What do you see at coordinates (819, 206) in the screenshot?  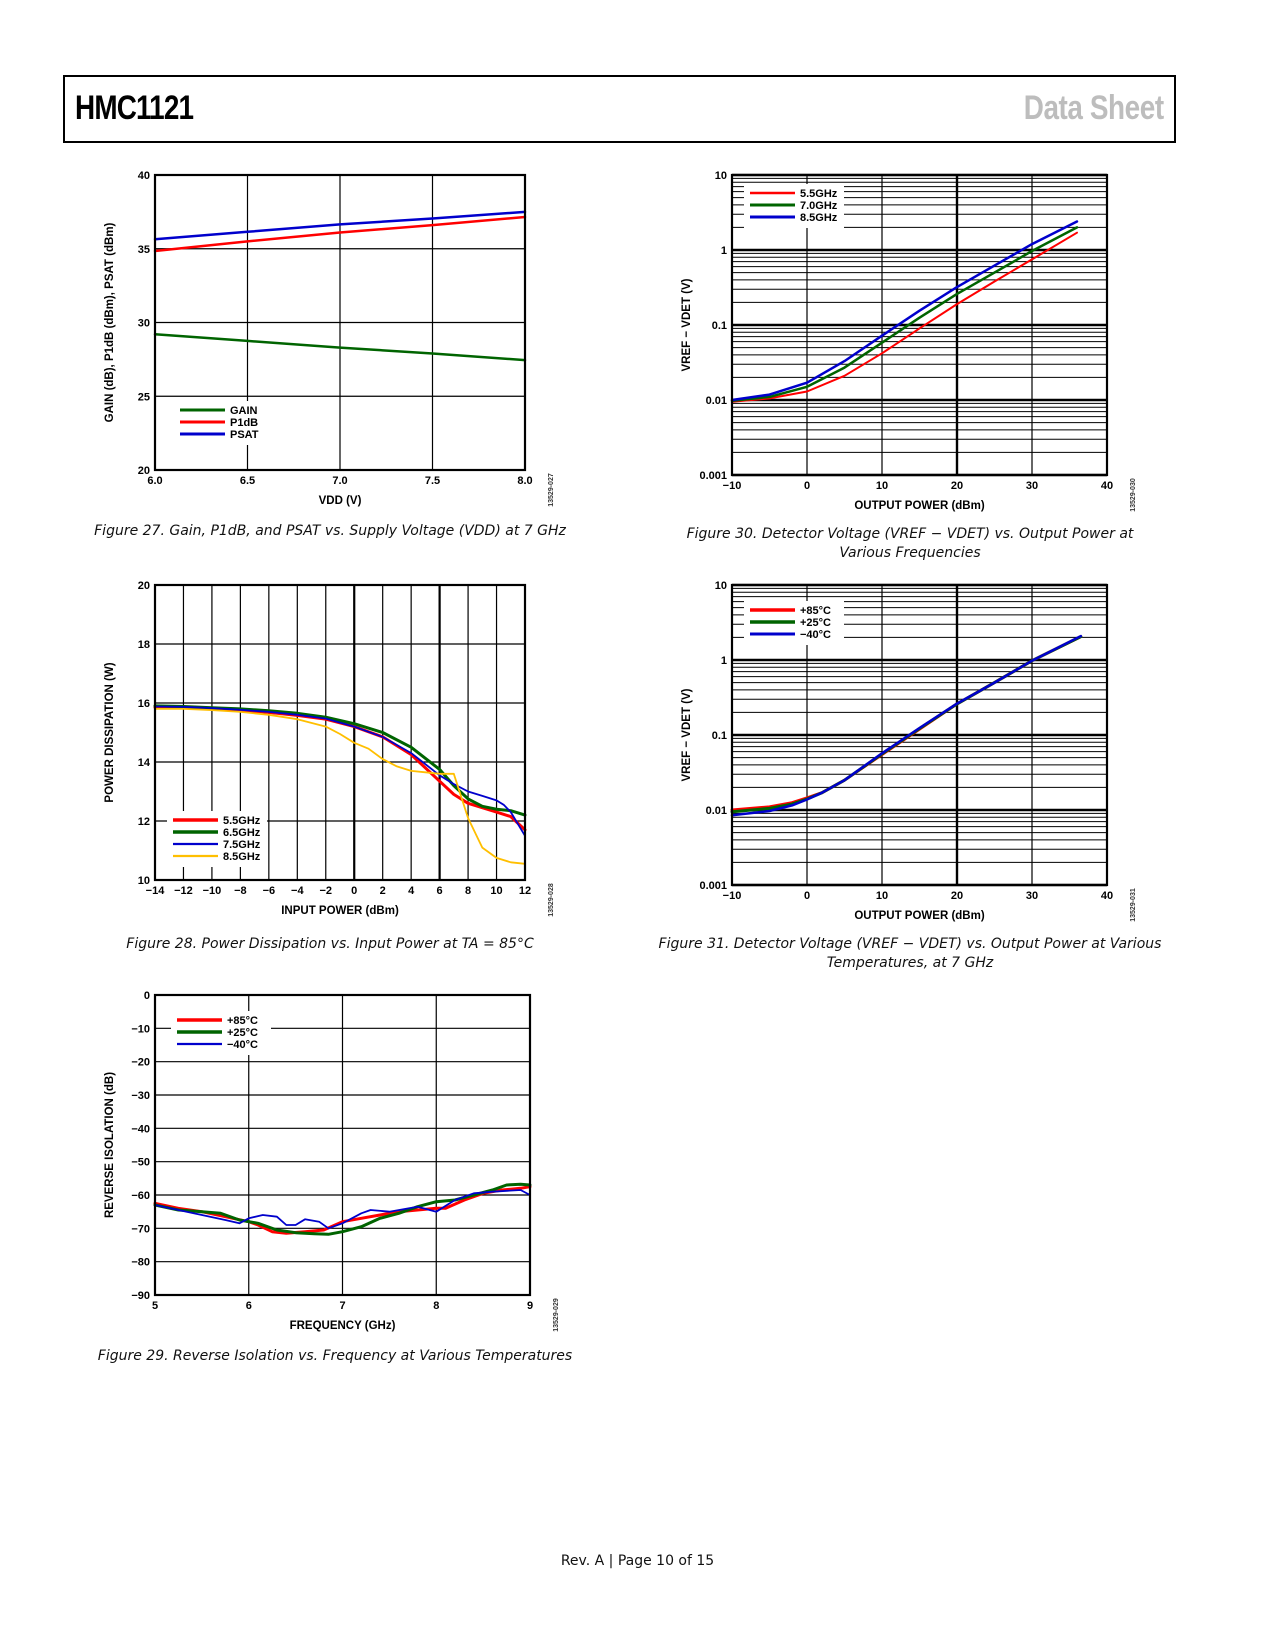 I see `legend-label: 7.0GHz` at bounding box center [819, 206].